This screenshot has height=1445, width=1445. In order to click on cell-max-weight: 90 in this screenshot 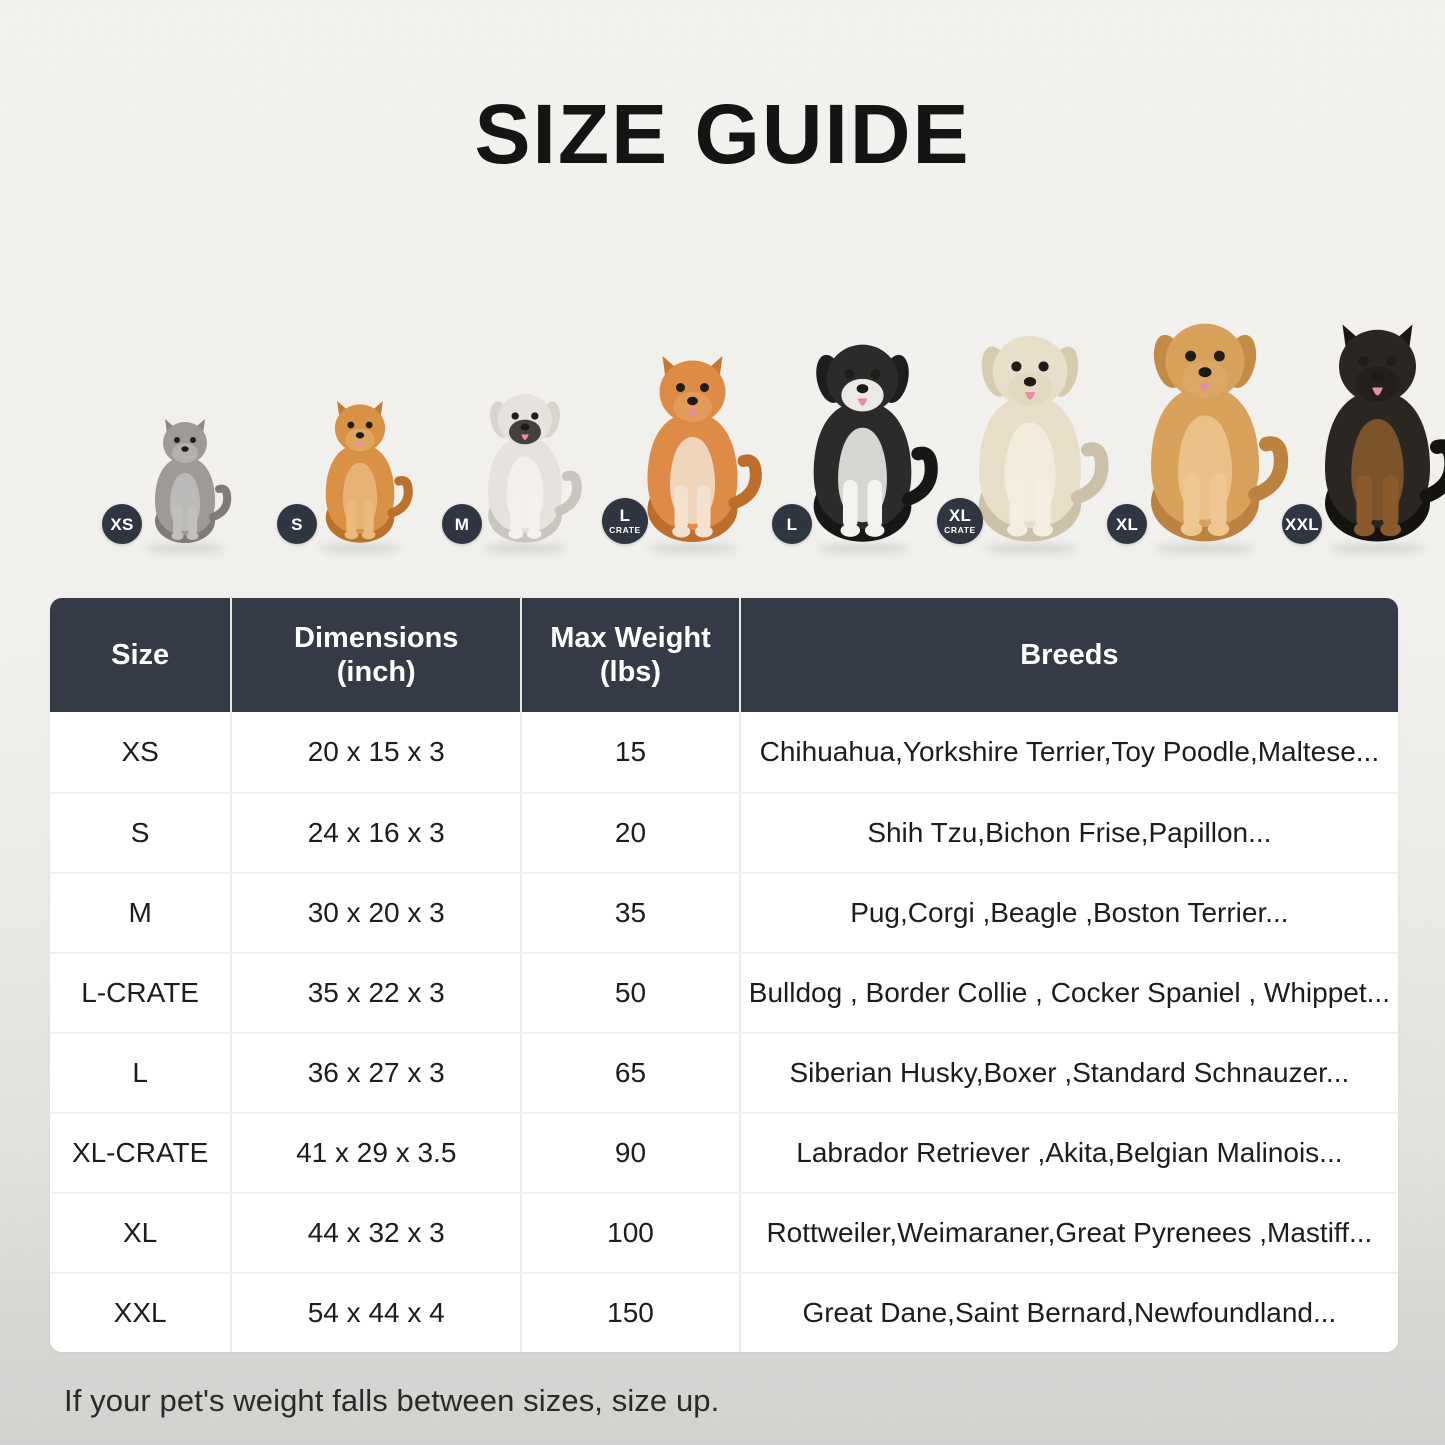, I will do `click(631, 1152)`.